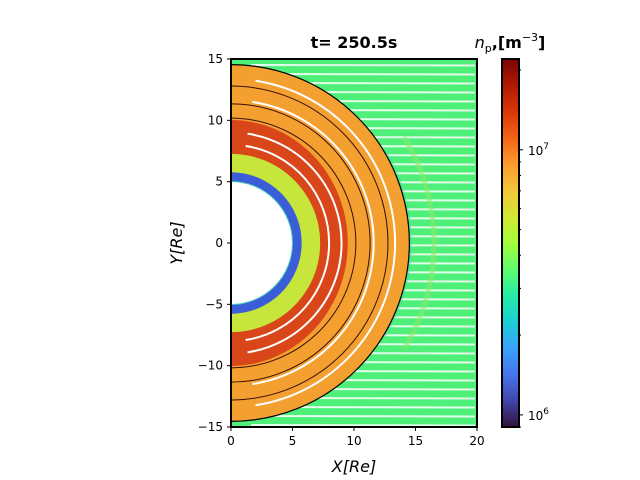 Image resolution: width=640 pixels, height=480 pixels. What do you see at coordinates (354, 42) in the screenshot?
I see `chart-title: t= 250.5s` at bounding box center [354, 42].